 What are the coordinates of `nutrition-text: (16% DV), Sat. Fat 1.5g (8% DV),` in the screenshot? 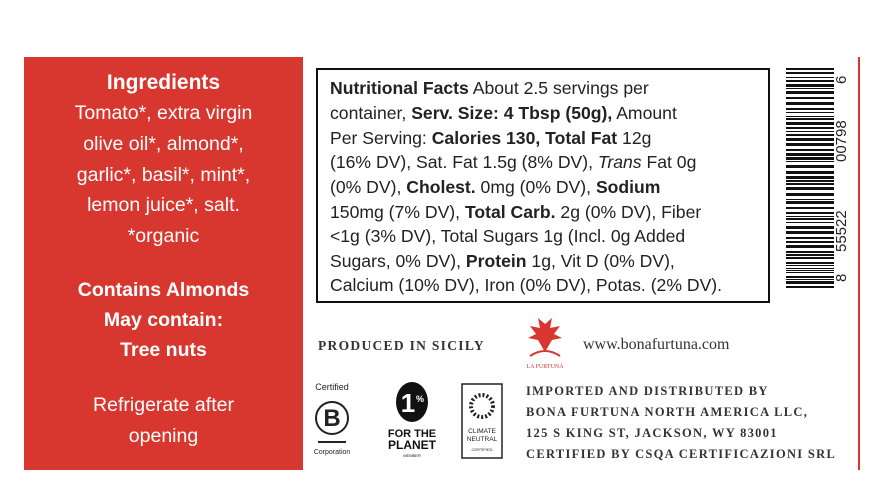 It's located at (464, 162).